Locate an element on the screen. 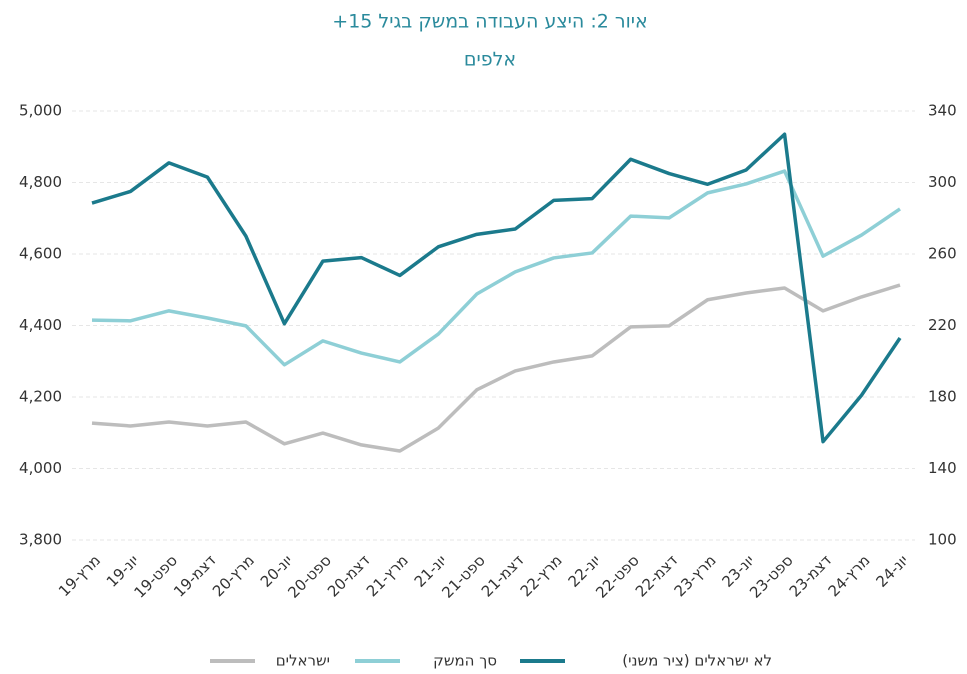 Image resolution: width=967 pixels, height=674 pixels. legend-label: סך המשק is located at coordinates (465, 661).